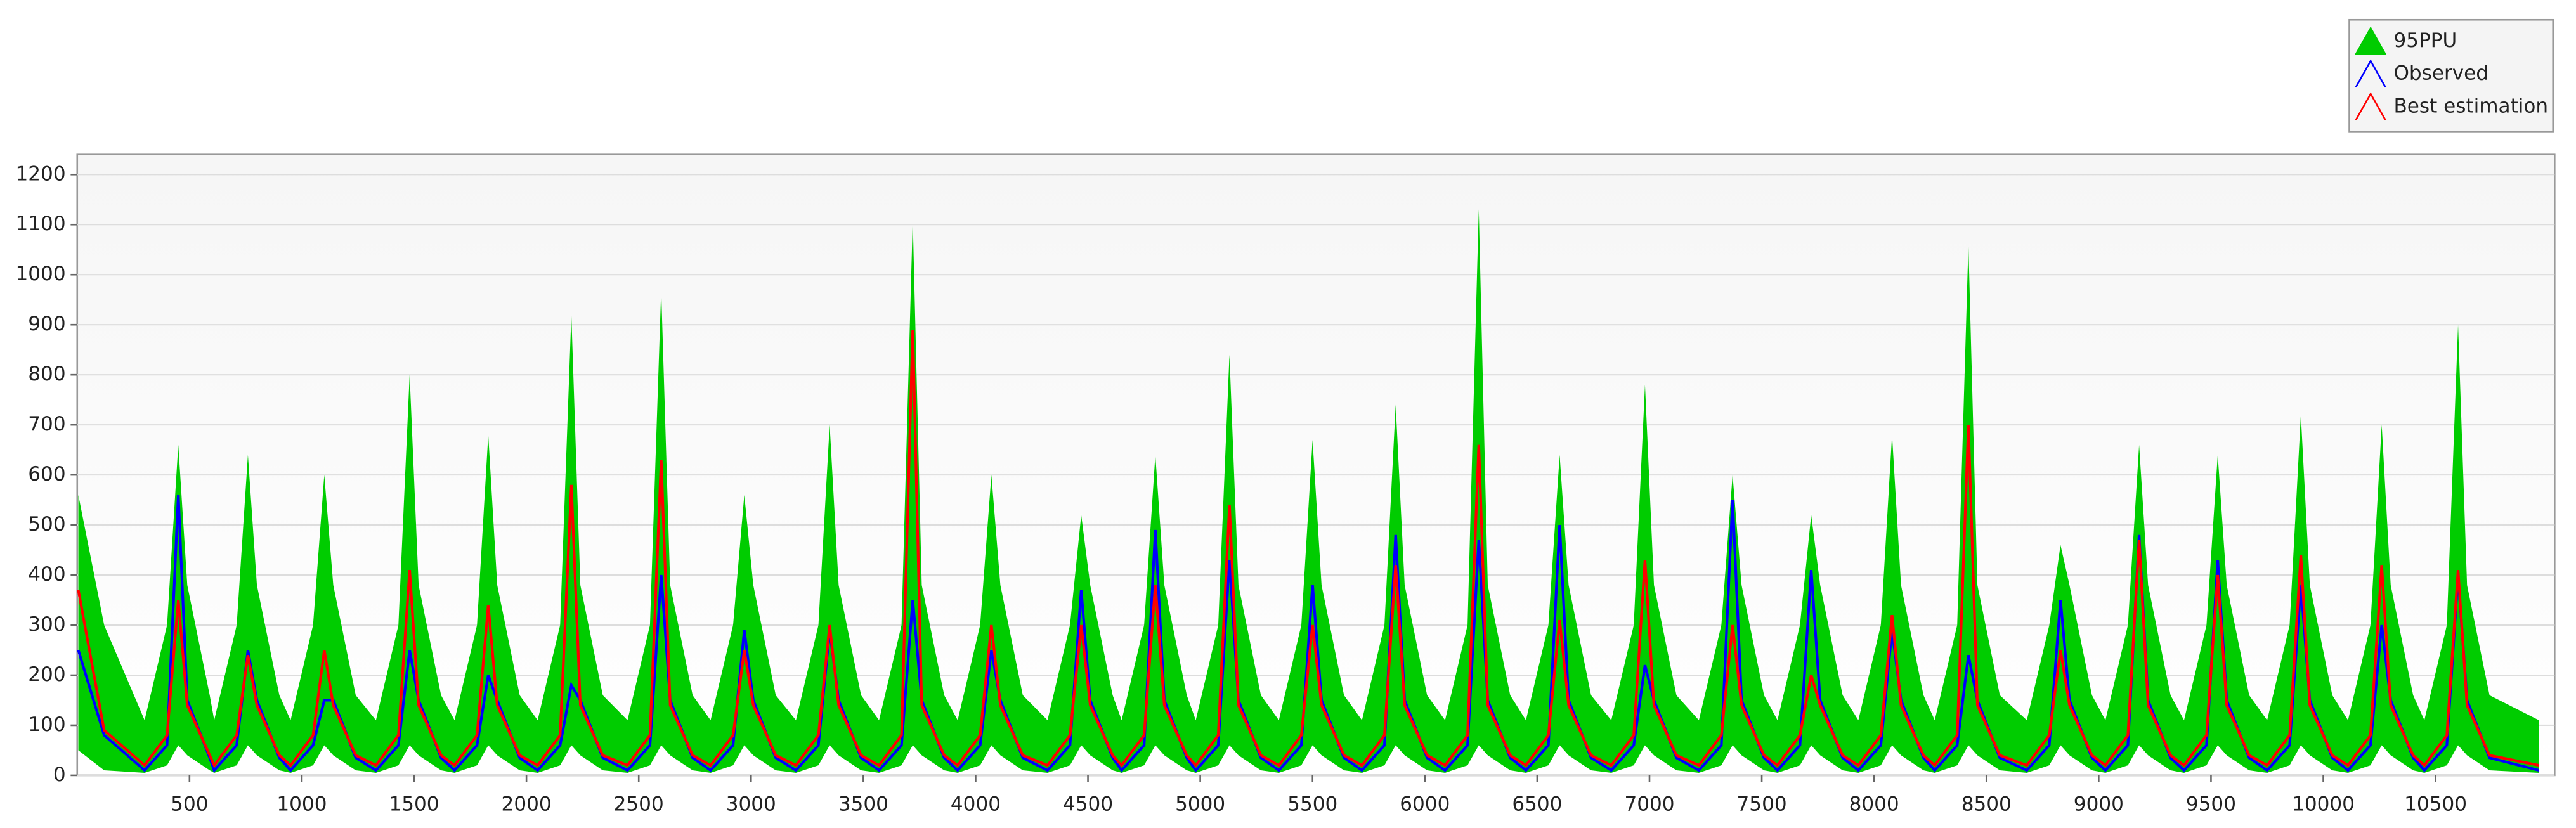  I want to click on x-tick-label: 9500, so click(2211, 804).